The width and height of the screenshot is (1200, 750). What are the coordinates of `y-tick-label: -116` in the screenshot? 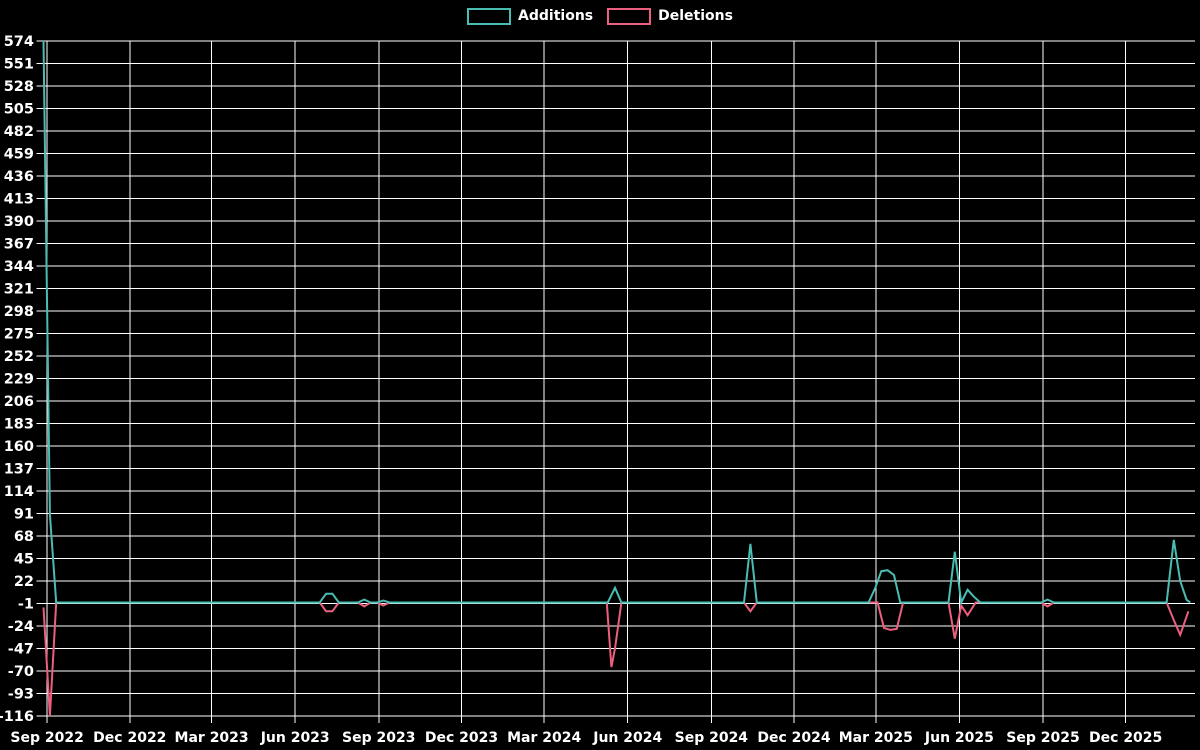 It's located at (17, 717).